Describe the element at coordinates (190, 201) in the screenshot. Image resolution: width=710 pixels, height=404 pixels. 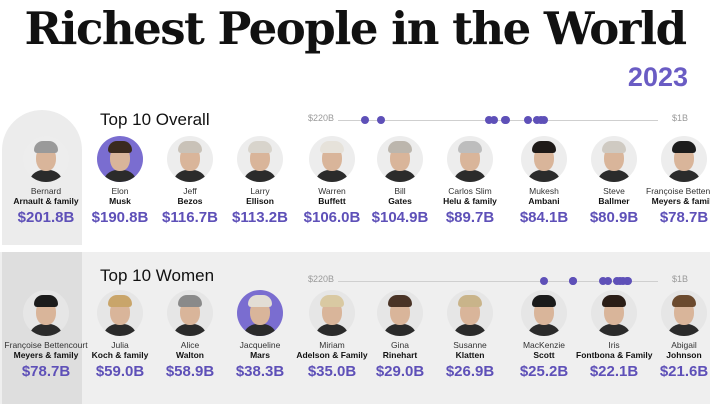
I see `person-last-name: Bezos` at that location.